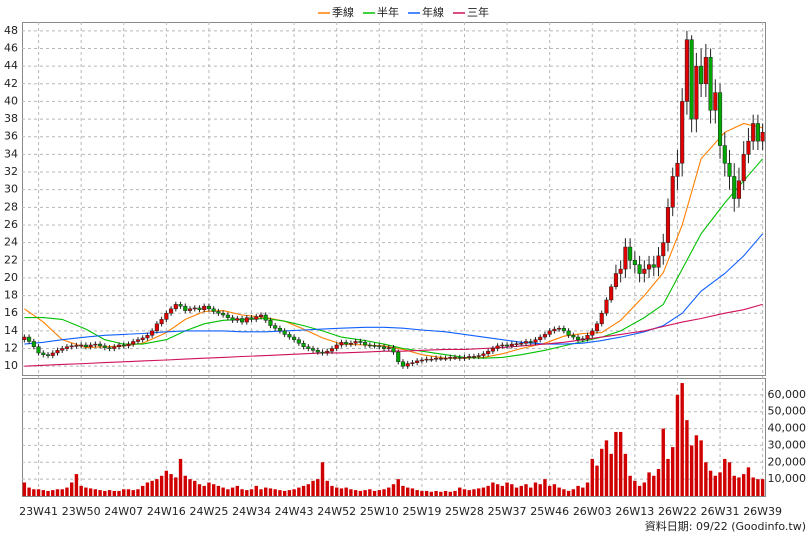 The height and width of the screenshot is (540, 808). What do you see at coordinates (787, 461) in the screenshot?
I see `volume-tick-label: 20,000` at bounding box center [787, 461].